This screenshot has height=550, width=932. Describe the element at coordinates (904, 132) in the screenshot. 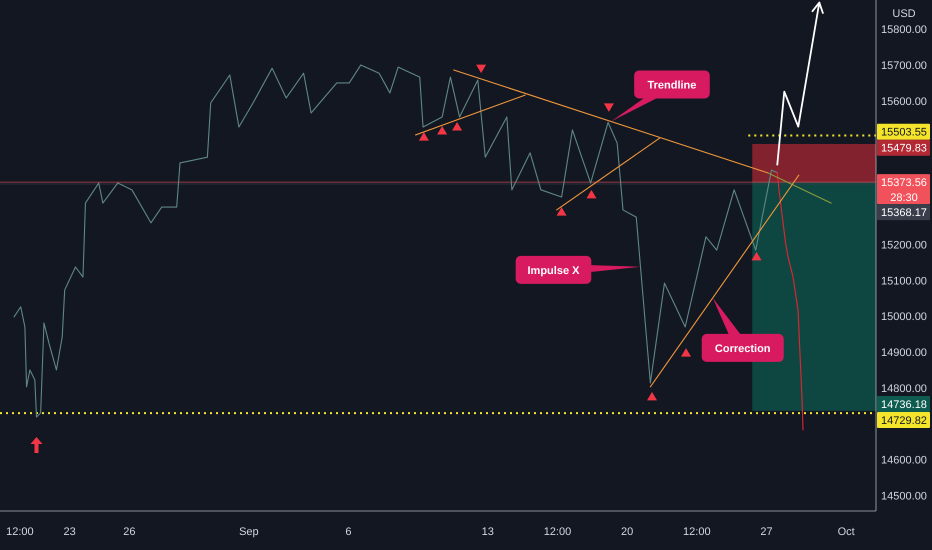

I see `ref-line-label: 15503.55` at that location.